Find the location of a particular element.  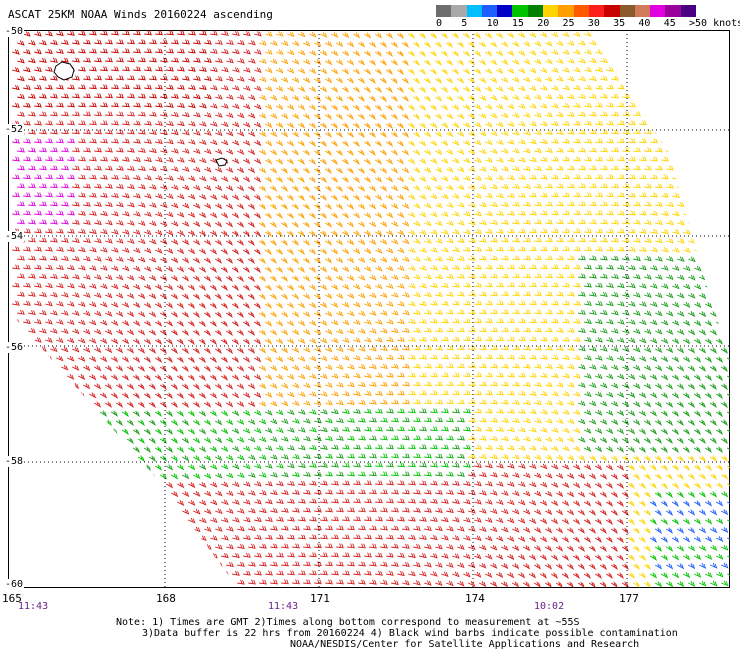

map-title: ASCAT 25KM NOAA Winds 20160224 ascending is located at coordinates (140, 14).